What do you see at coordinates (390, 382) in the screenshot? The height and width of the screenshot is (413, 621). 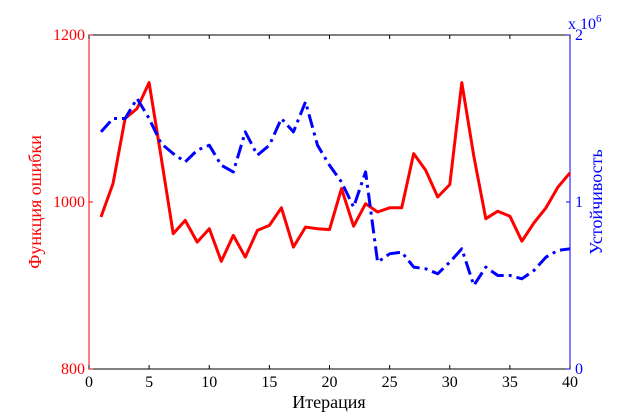 I see `x-tick-label: 25` at bounding box center [390, 382].